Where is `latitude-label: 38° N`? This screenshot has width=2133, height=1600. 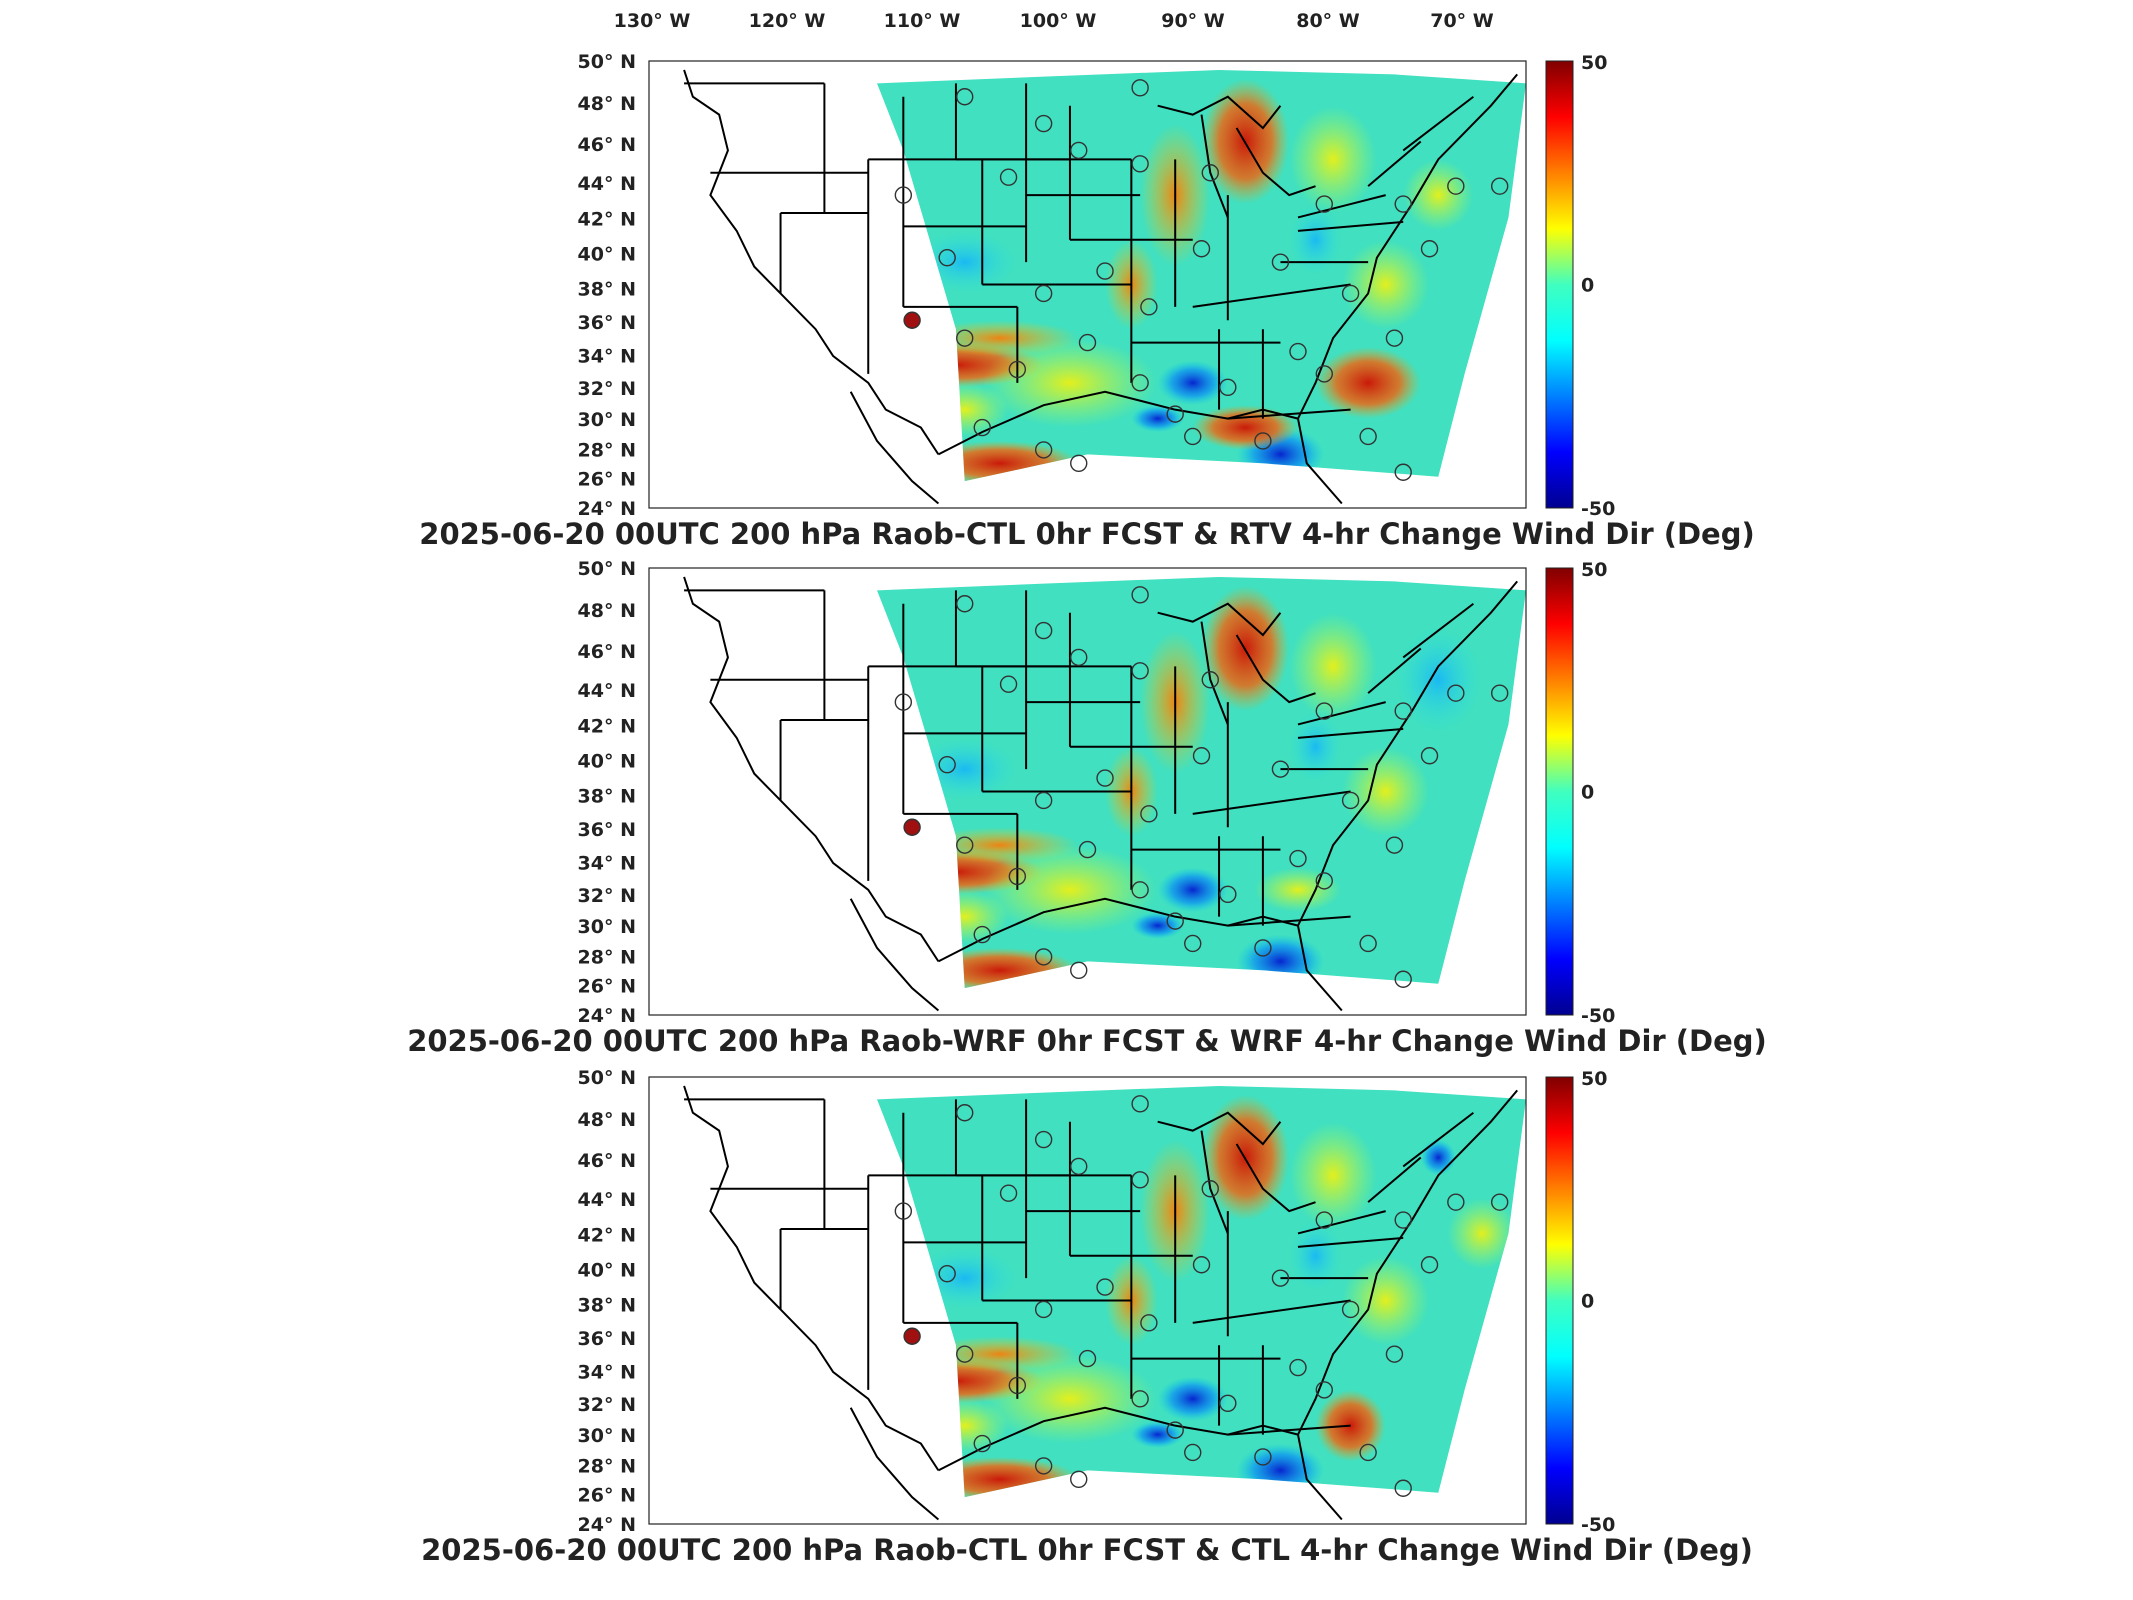 latitude-label: 38° N is located at coordinates (607, 290).